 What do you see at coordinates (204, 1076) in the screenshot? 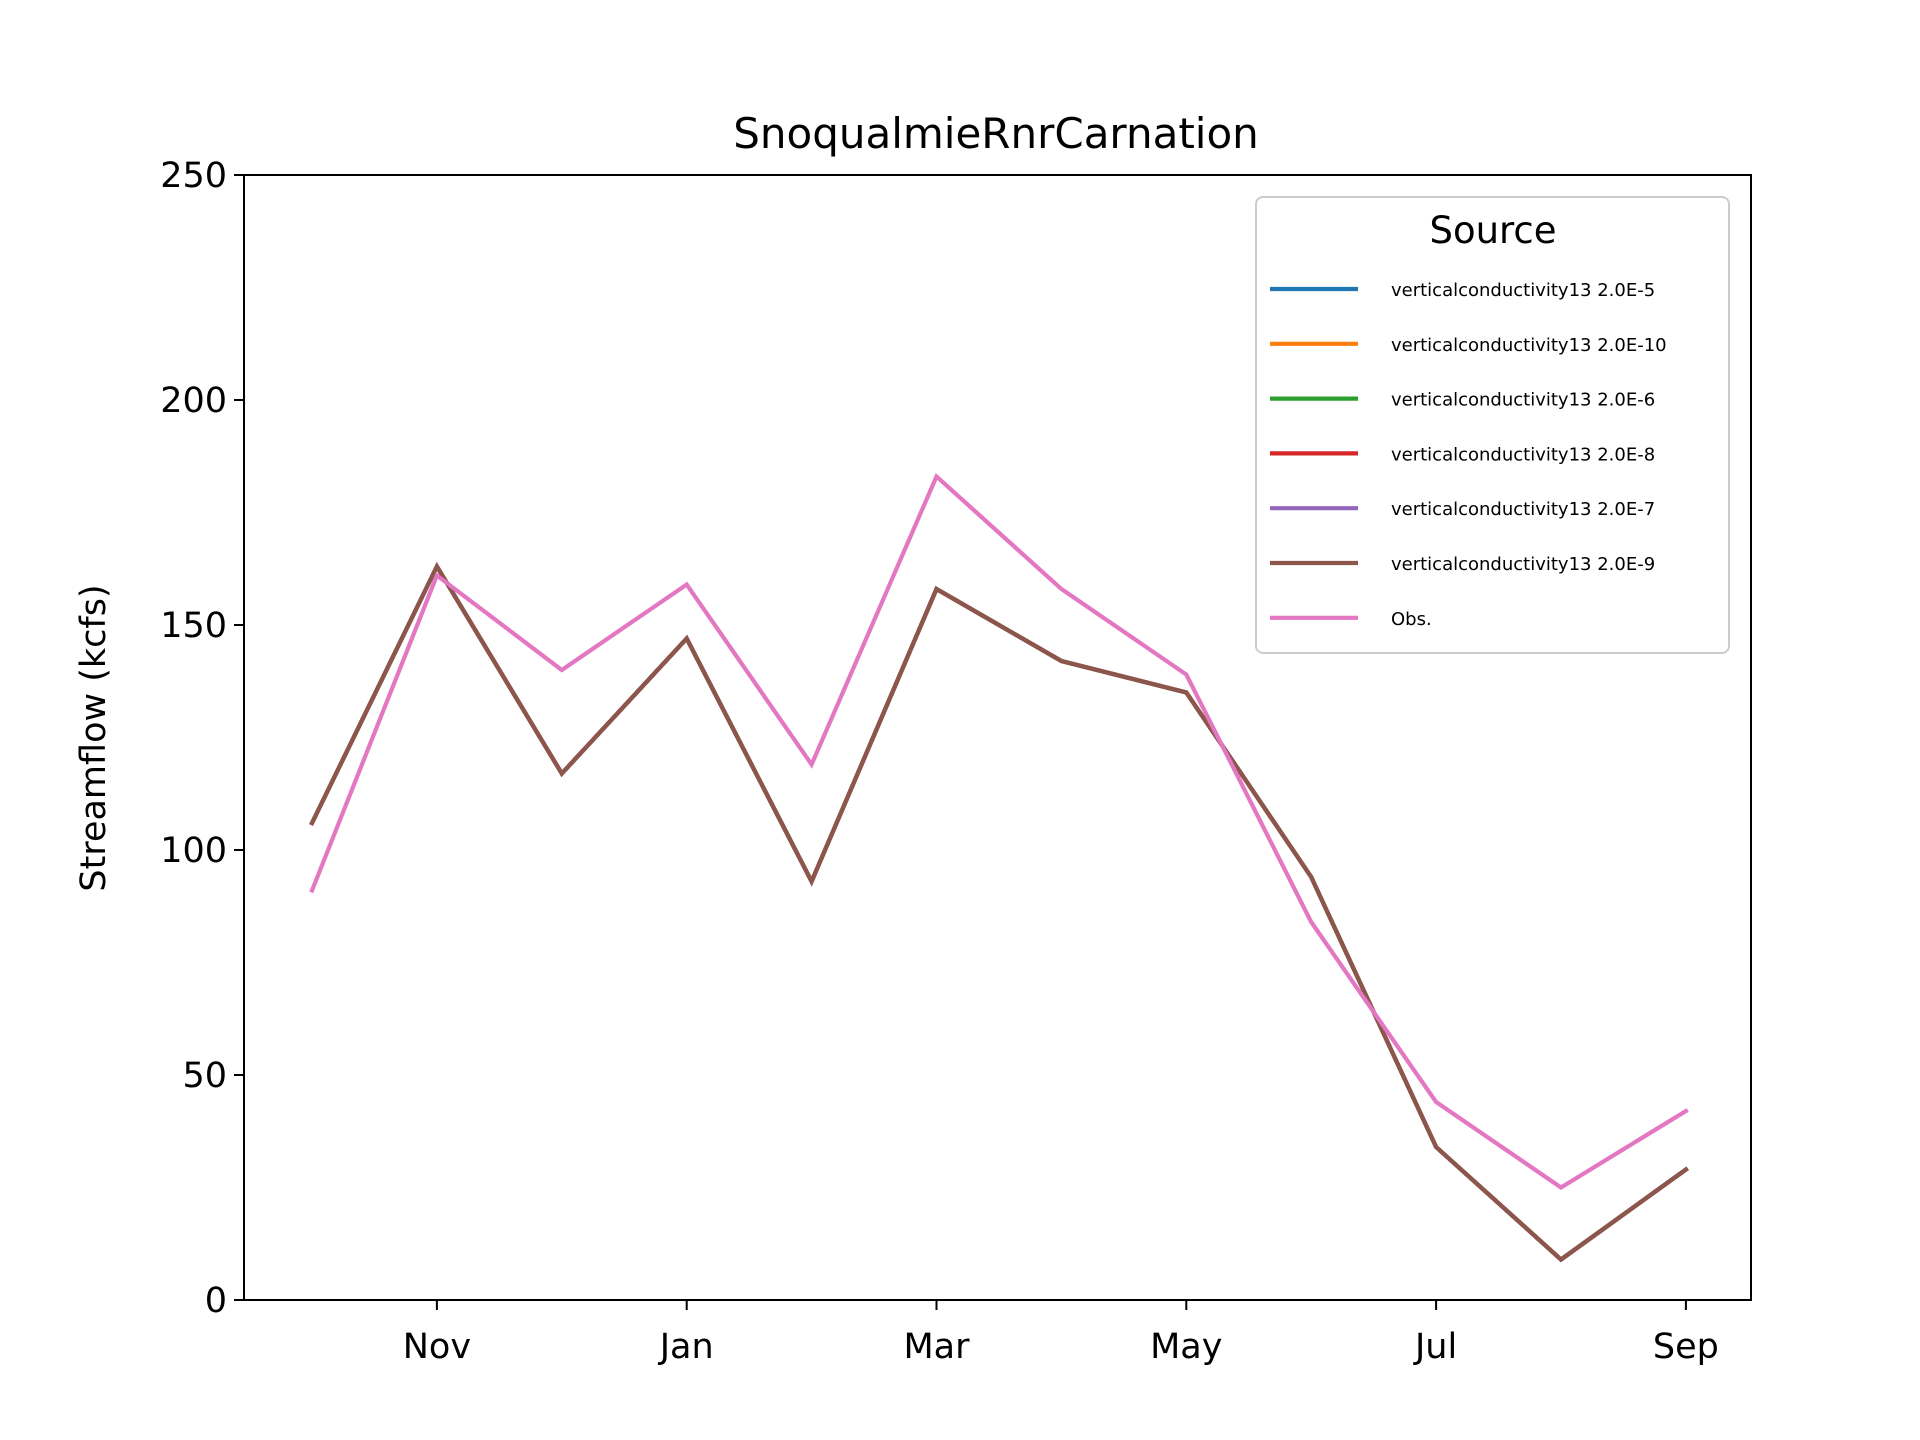
I see `y-tick-label: 50` at bounding box center [204, 1076].